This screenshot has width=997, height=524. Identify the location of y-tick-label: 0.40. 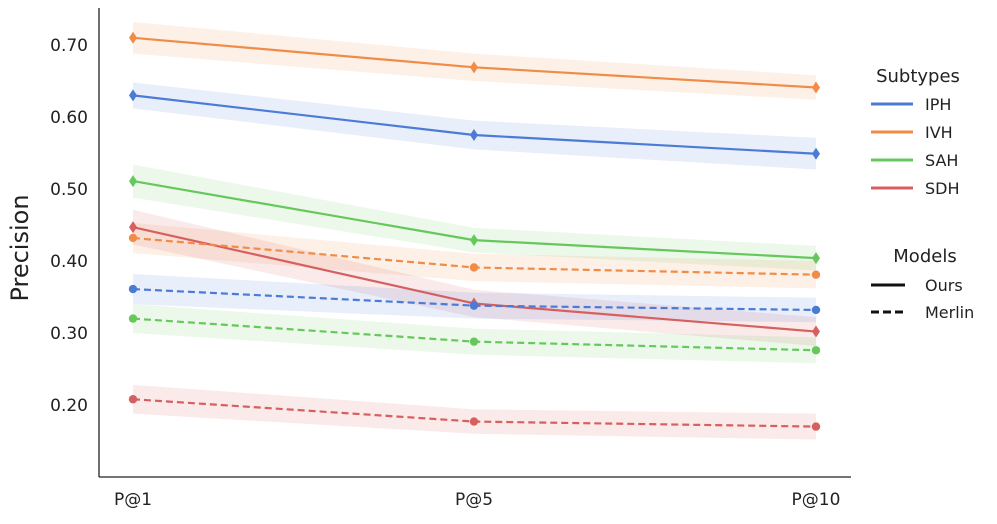
(69, 262).